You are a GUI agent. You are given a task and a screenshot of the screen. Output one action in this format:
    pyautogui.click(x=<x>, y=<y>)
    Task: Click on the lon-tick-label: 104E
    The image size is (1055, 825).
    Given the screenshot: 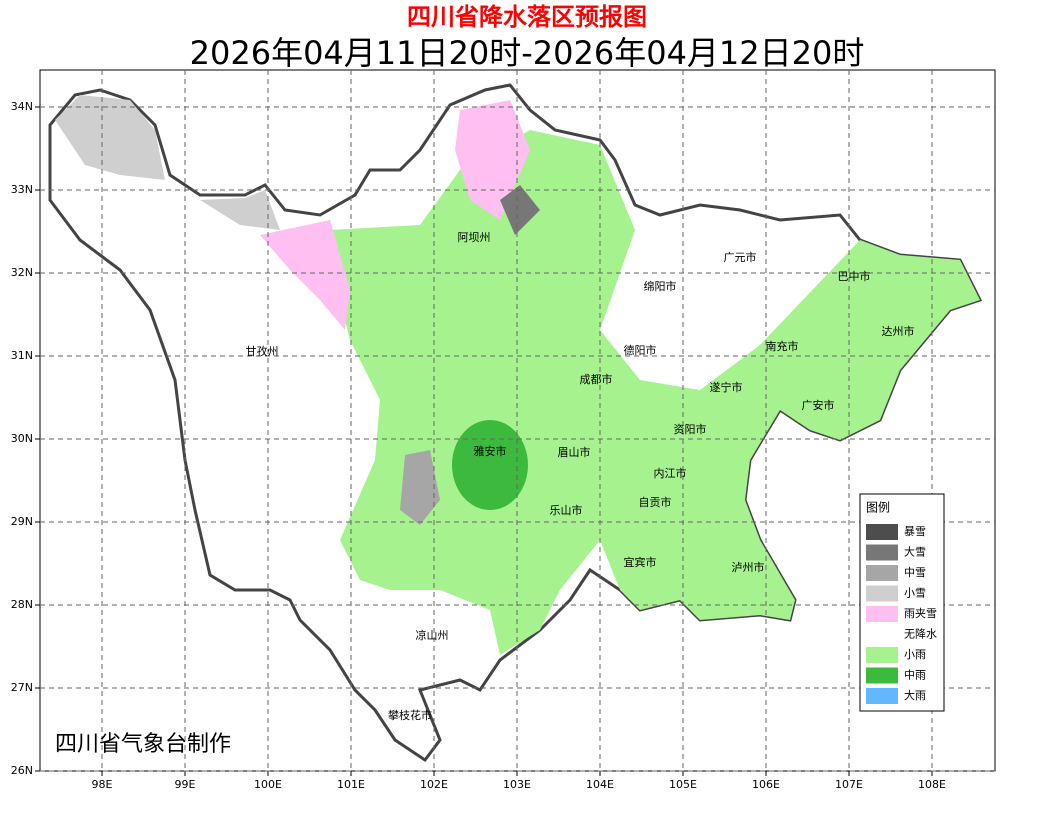 What is the action you would take?
    pyautogui.click(x=600, y=784)
    